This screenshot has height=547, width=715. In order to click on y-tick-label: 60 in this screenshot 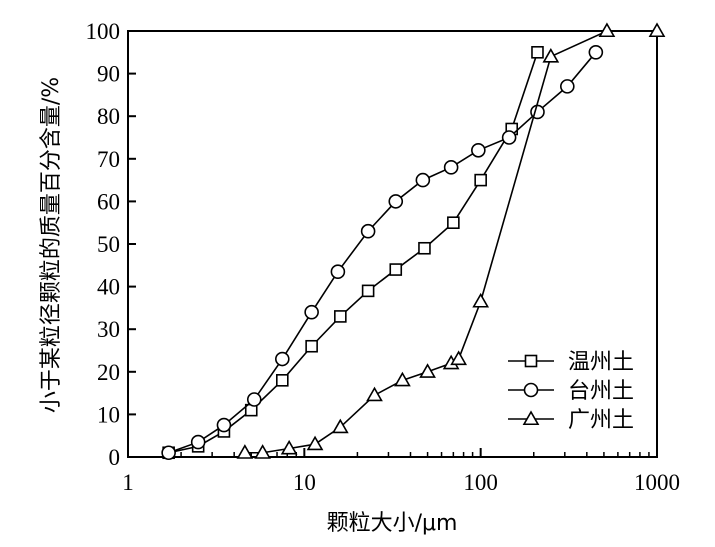, I will do `click(108, 201)`.